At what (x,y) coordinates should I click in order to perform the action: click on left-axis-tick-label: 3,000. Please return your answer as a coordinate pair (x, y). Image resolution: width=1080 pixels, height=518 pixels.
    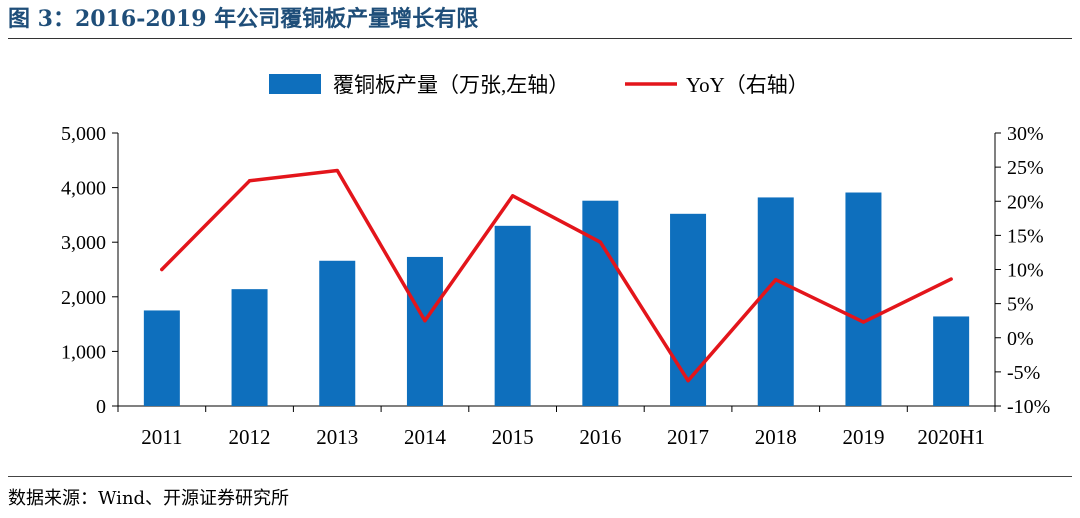
    Looking at the image, I should click on (83, 243).